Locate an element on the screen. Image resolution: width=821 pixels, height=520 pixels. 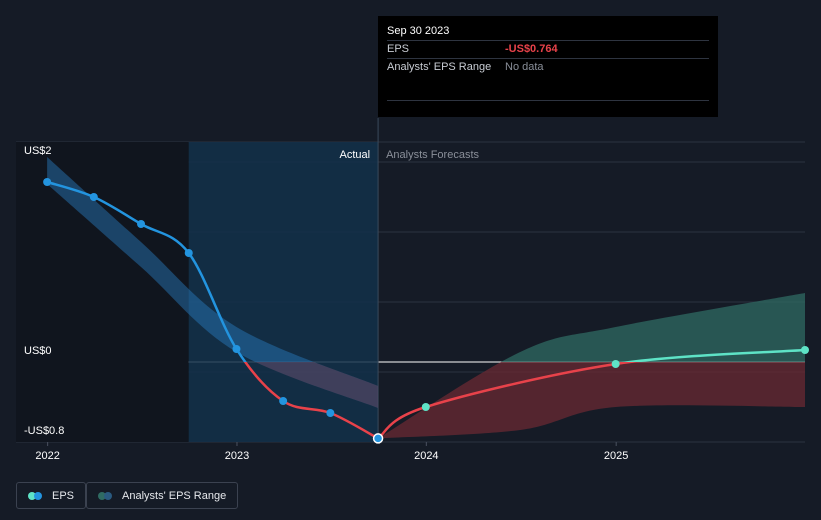
tooltip-range-row: Analysts' EPS Range No data is located at coordinates (548, 67).